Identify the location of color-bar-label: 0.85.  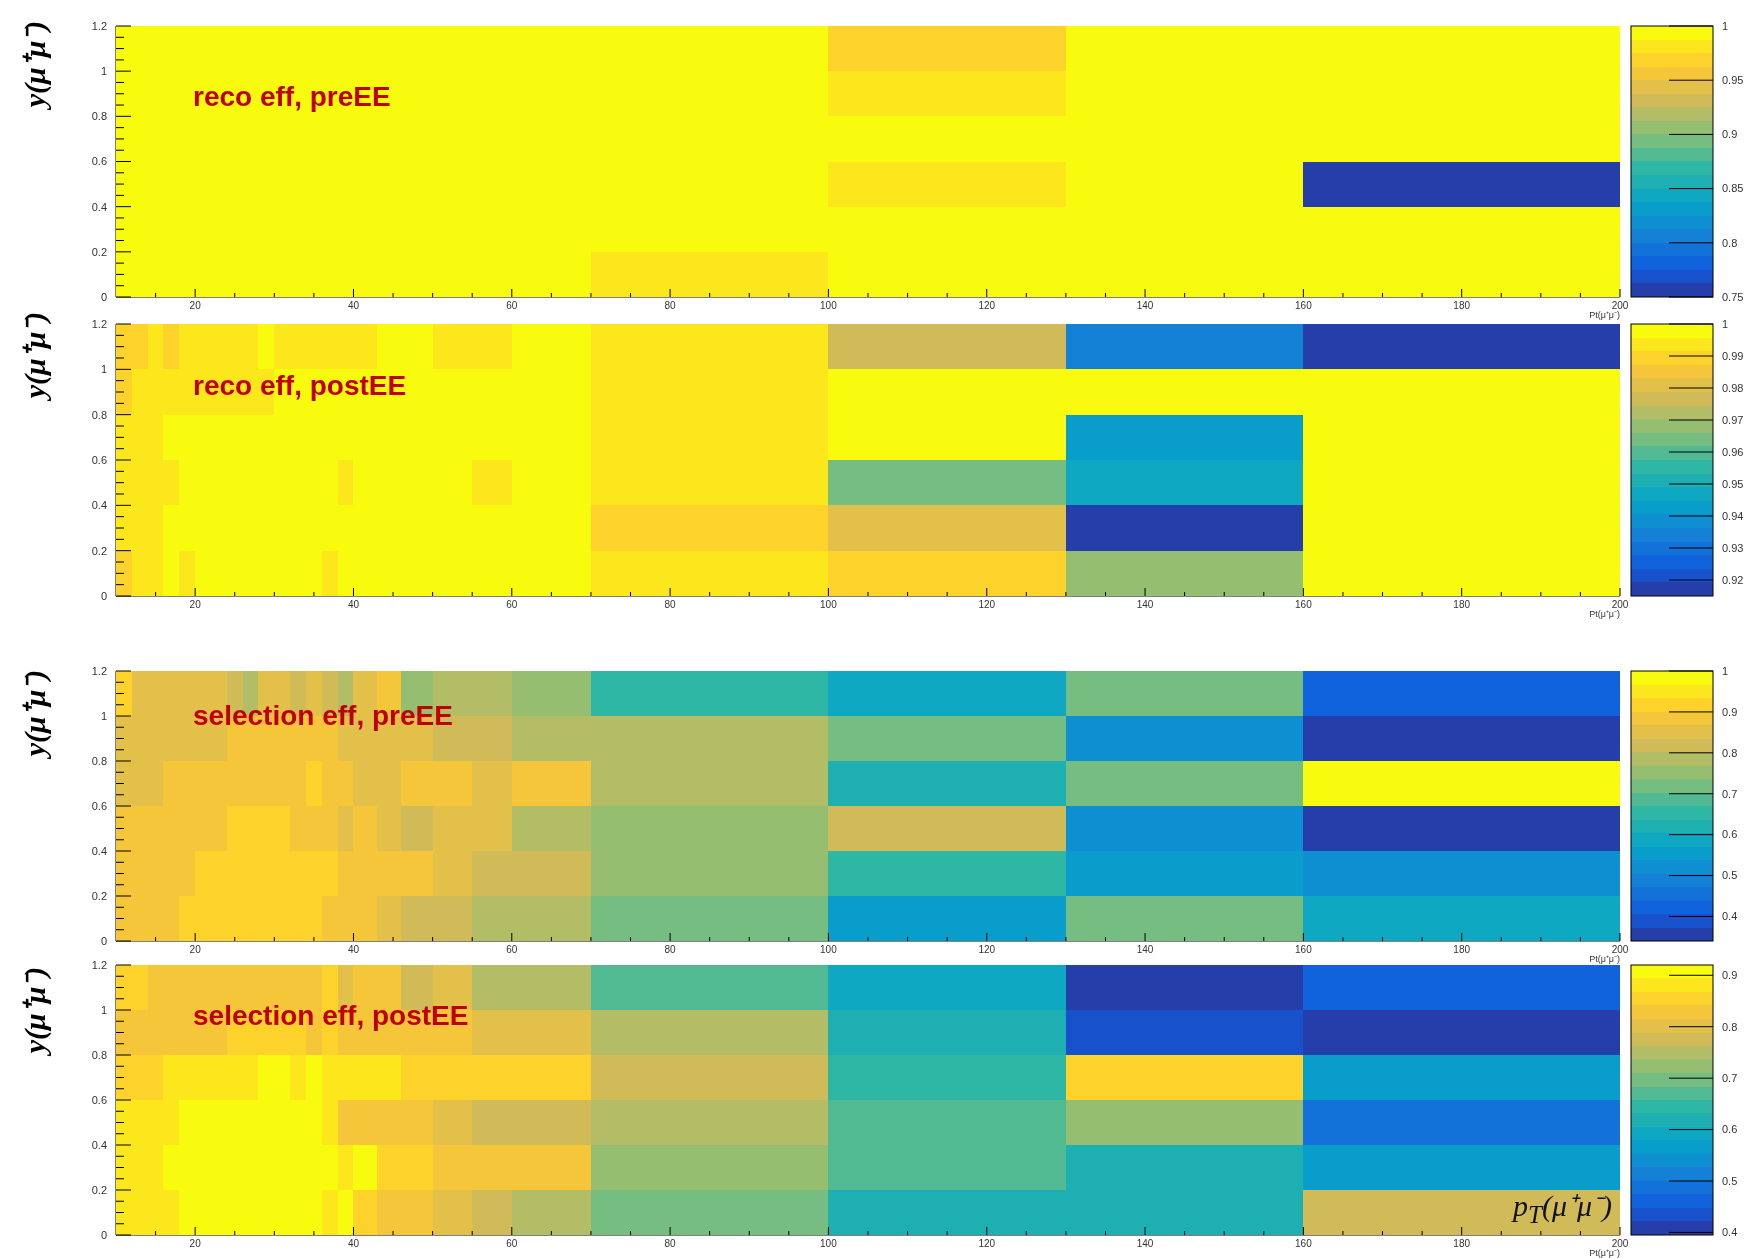
(1733, 188).